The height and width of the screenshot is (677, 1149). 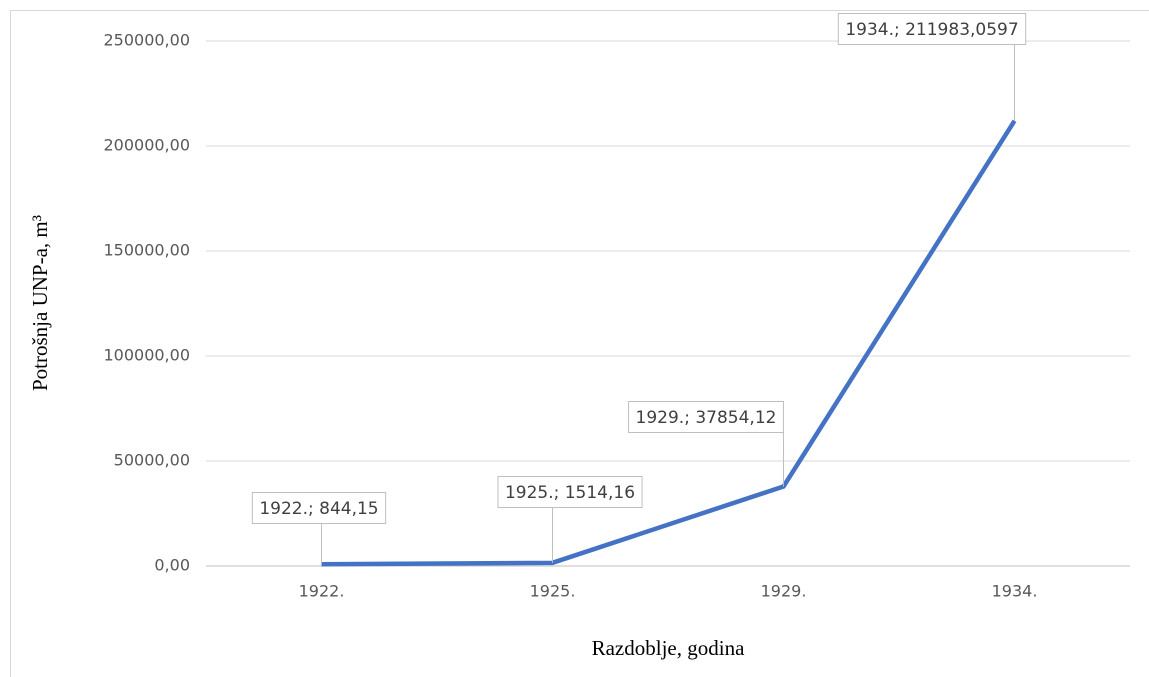 I want to click on value-label: 1934.; 211983,0597, so click(x=931, y=30).